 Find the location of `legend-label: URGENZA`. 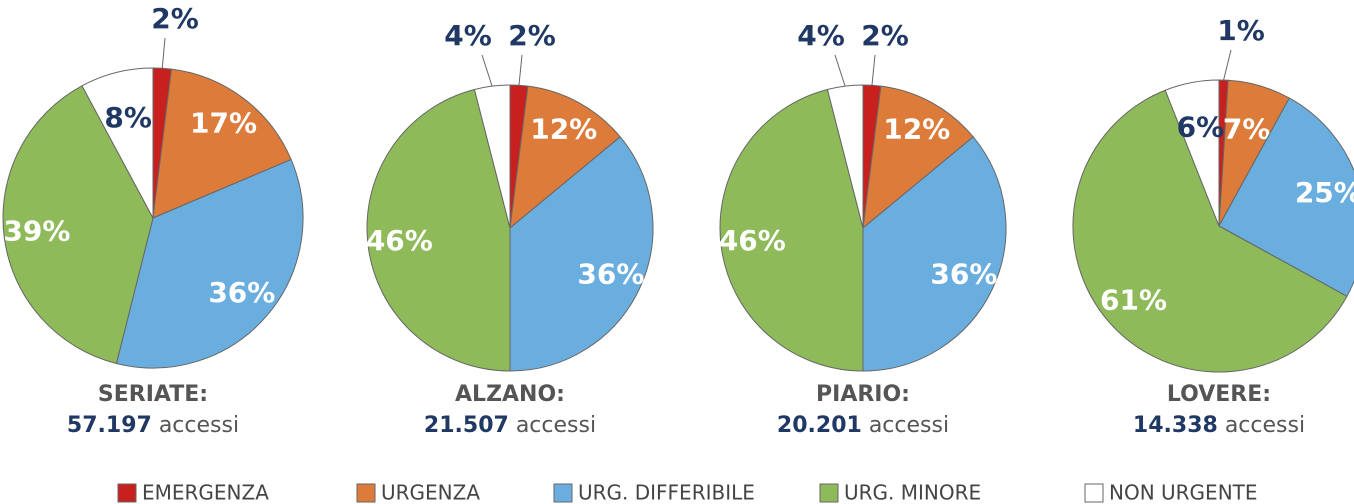

legend-label: URGENZA is located at coordinates (430, 492).